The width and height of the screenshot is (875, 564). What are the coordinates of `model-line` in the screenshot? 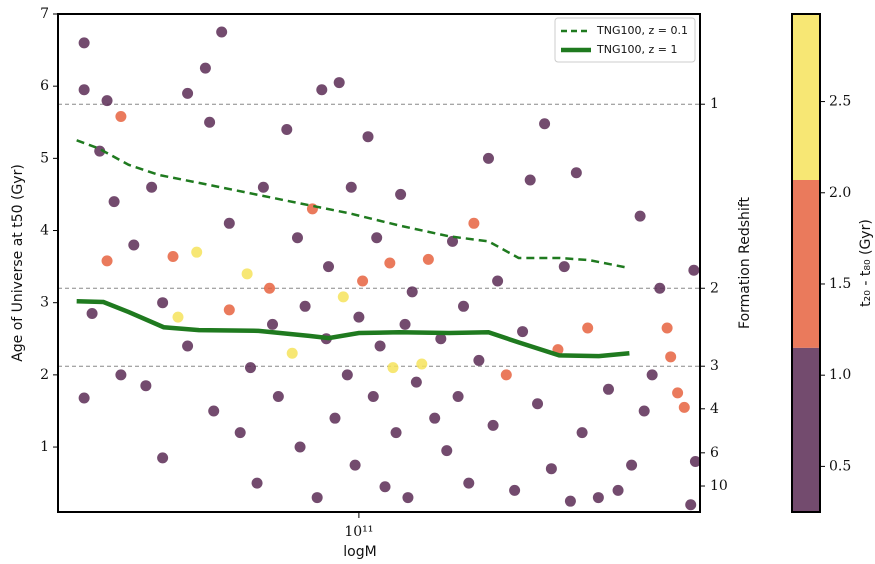 It's located at (353, 329).